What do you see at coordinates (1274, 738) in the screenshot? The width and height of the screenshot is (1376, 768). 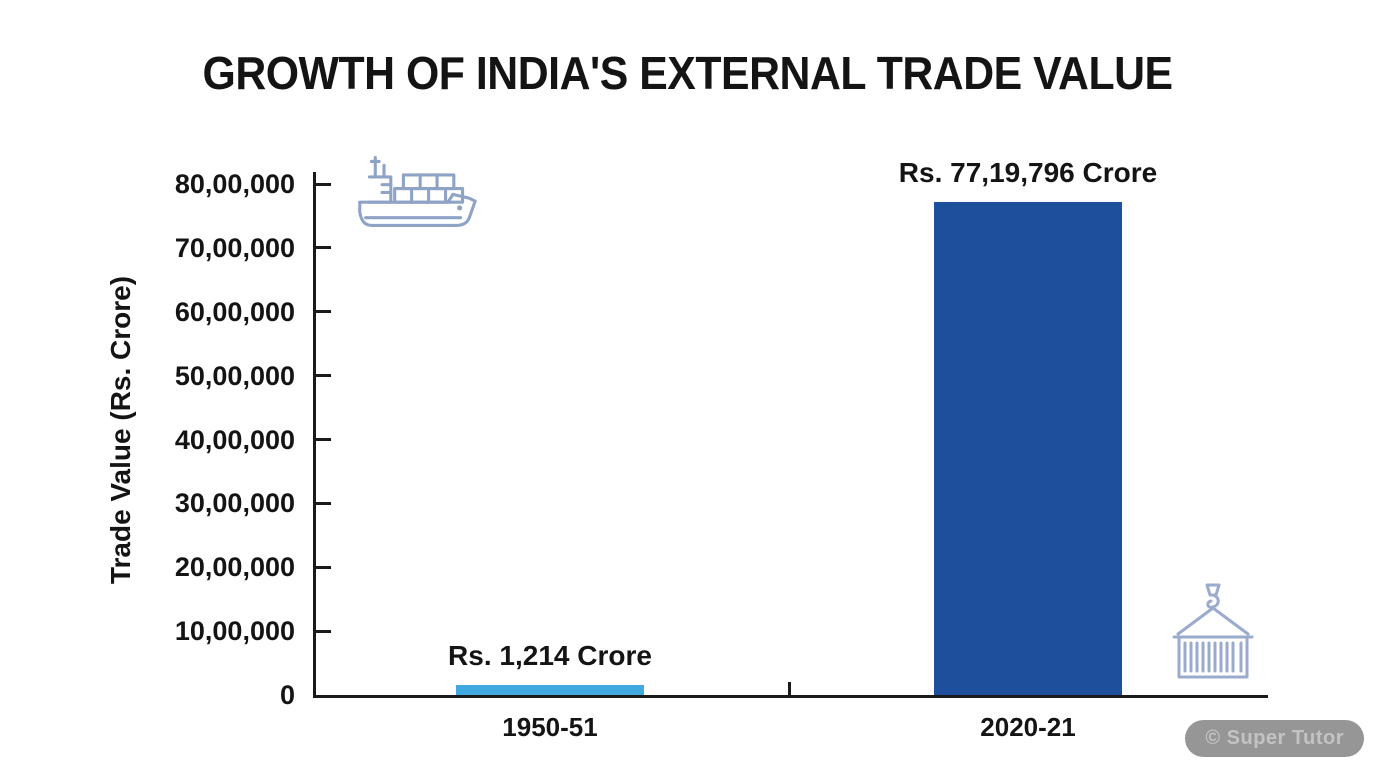 I see `watermark-badge: © Super Tutor` at bounding box center [1274, 738].